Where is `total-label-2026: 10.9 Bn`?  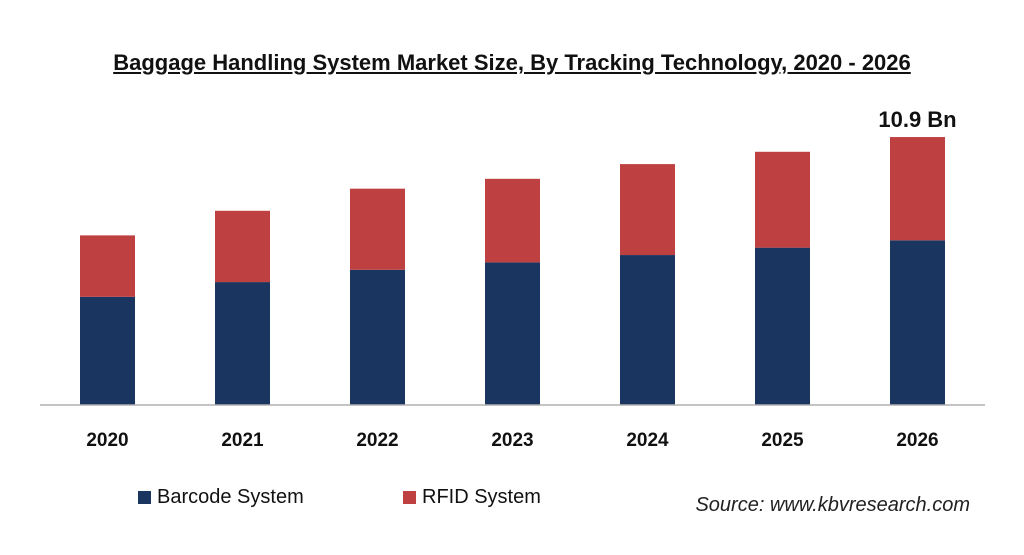 total-label-2026: 10.9 Bn is located at coordinates (917, 119).